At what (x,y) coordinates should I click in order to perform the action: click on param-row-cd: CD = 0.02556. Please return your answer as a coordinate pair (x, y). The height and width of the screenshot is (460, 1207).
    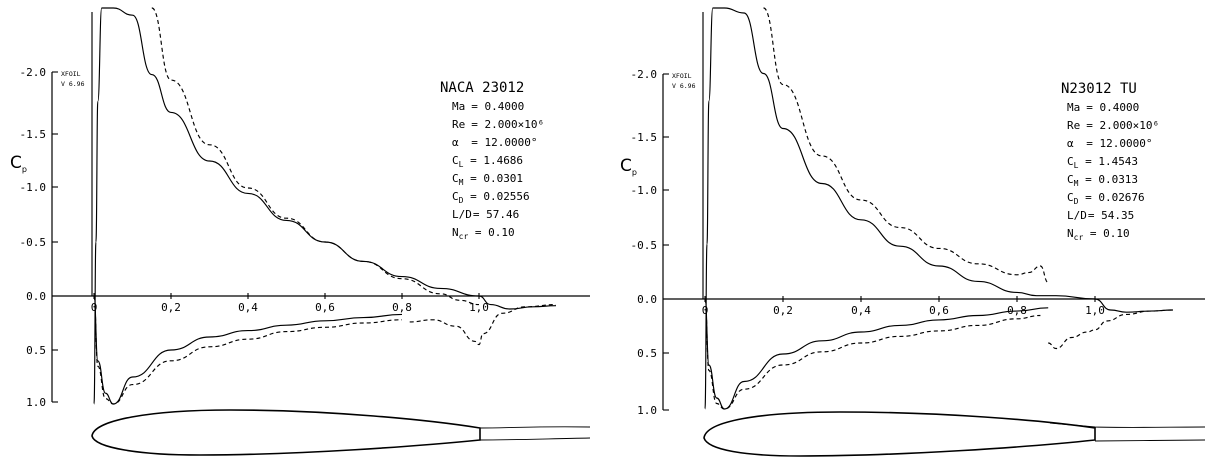
    Looking at the image, I should click on (491, 197).